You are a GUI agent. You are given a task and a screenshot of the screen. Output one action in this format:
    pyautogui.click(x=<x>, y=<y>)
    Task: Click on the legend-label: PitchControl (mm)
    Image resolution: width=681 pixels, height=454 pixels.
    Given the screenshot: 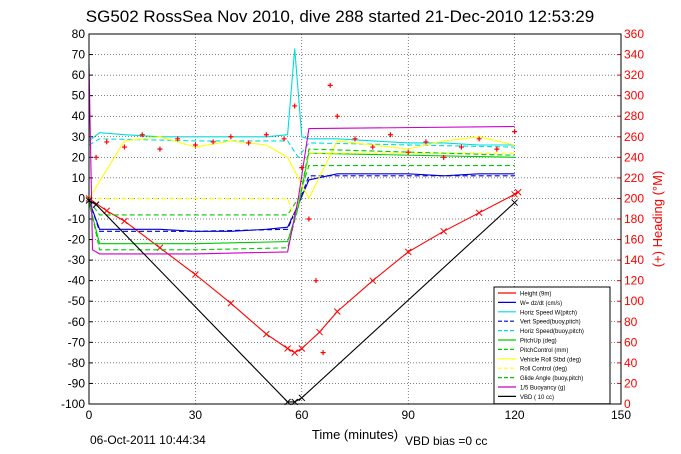 What is the action you would take?
    pyautogui.click(x=544, y=351)
    